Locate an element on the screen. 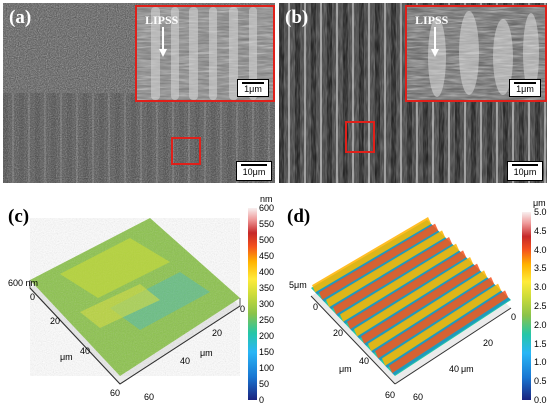 This screenshot has height=412, width=550. y-unit-c: μm is located at coordinates (66, 357).